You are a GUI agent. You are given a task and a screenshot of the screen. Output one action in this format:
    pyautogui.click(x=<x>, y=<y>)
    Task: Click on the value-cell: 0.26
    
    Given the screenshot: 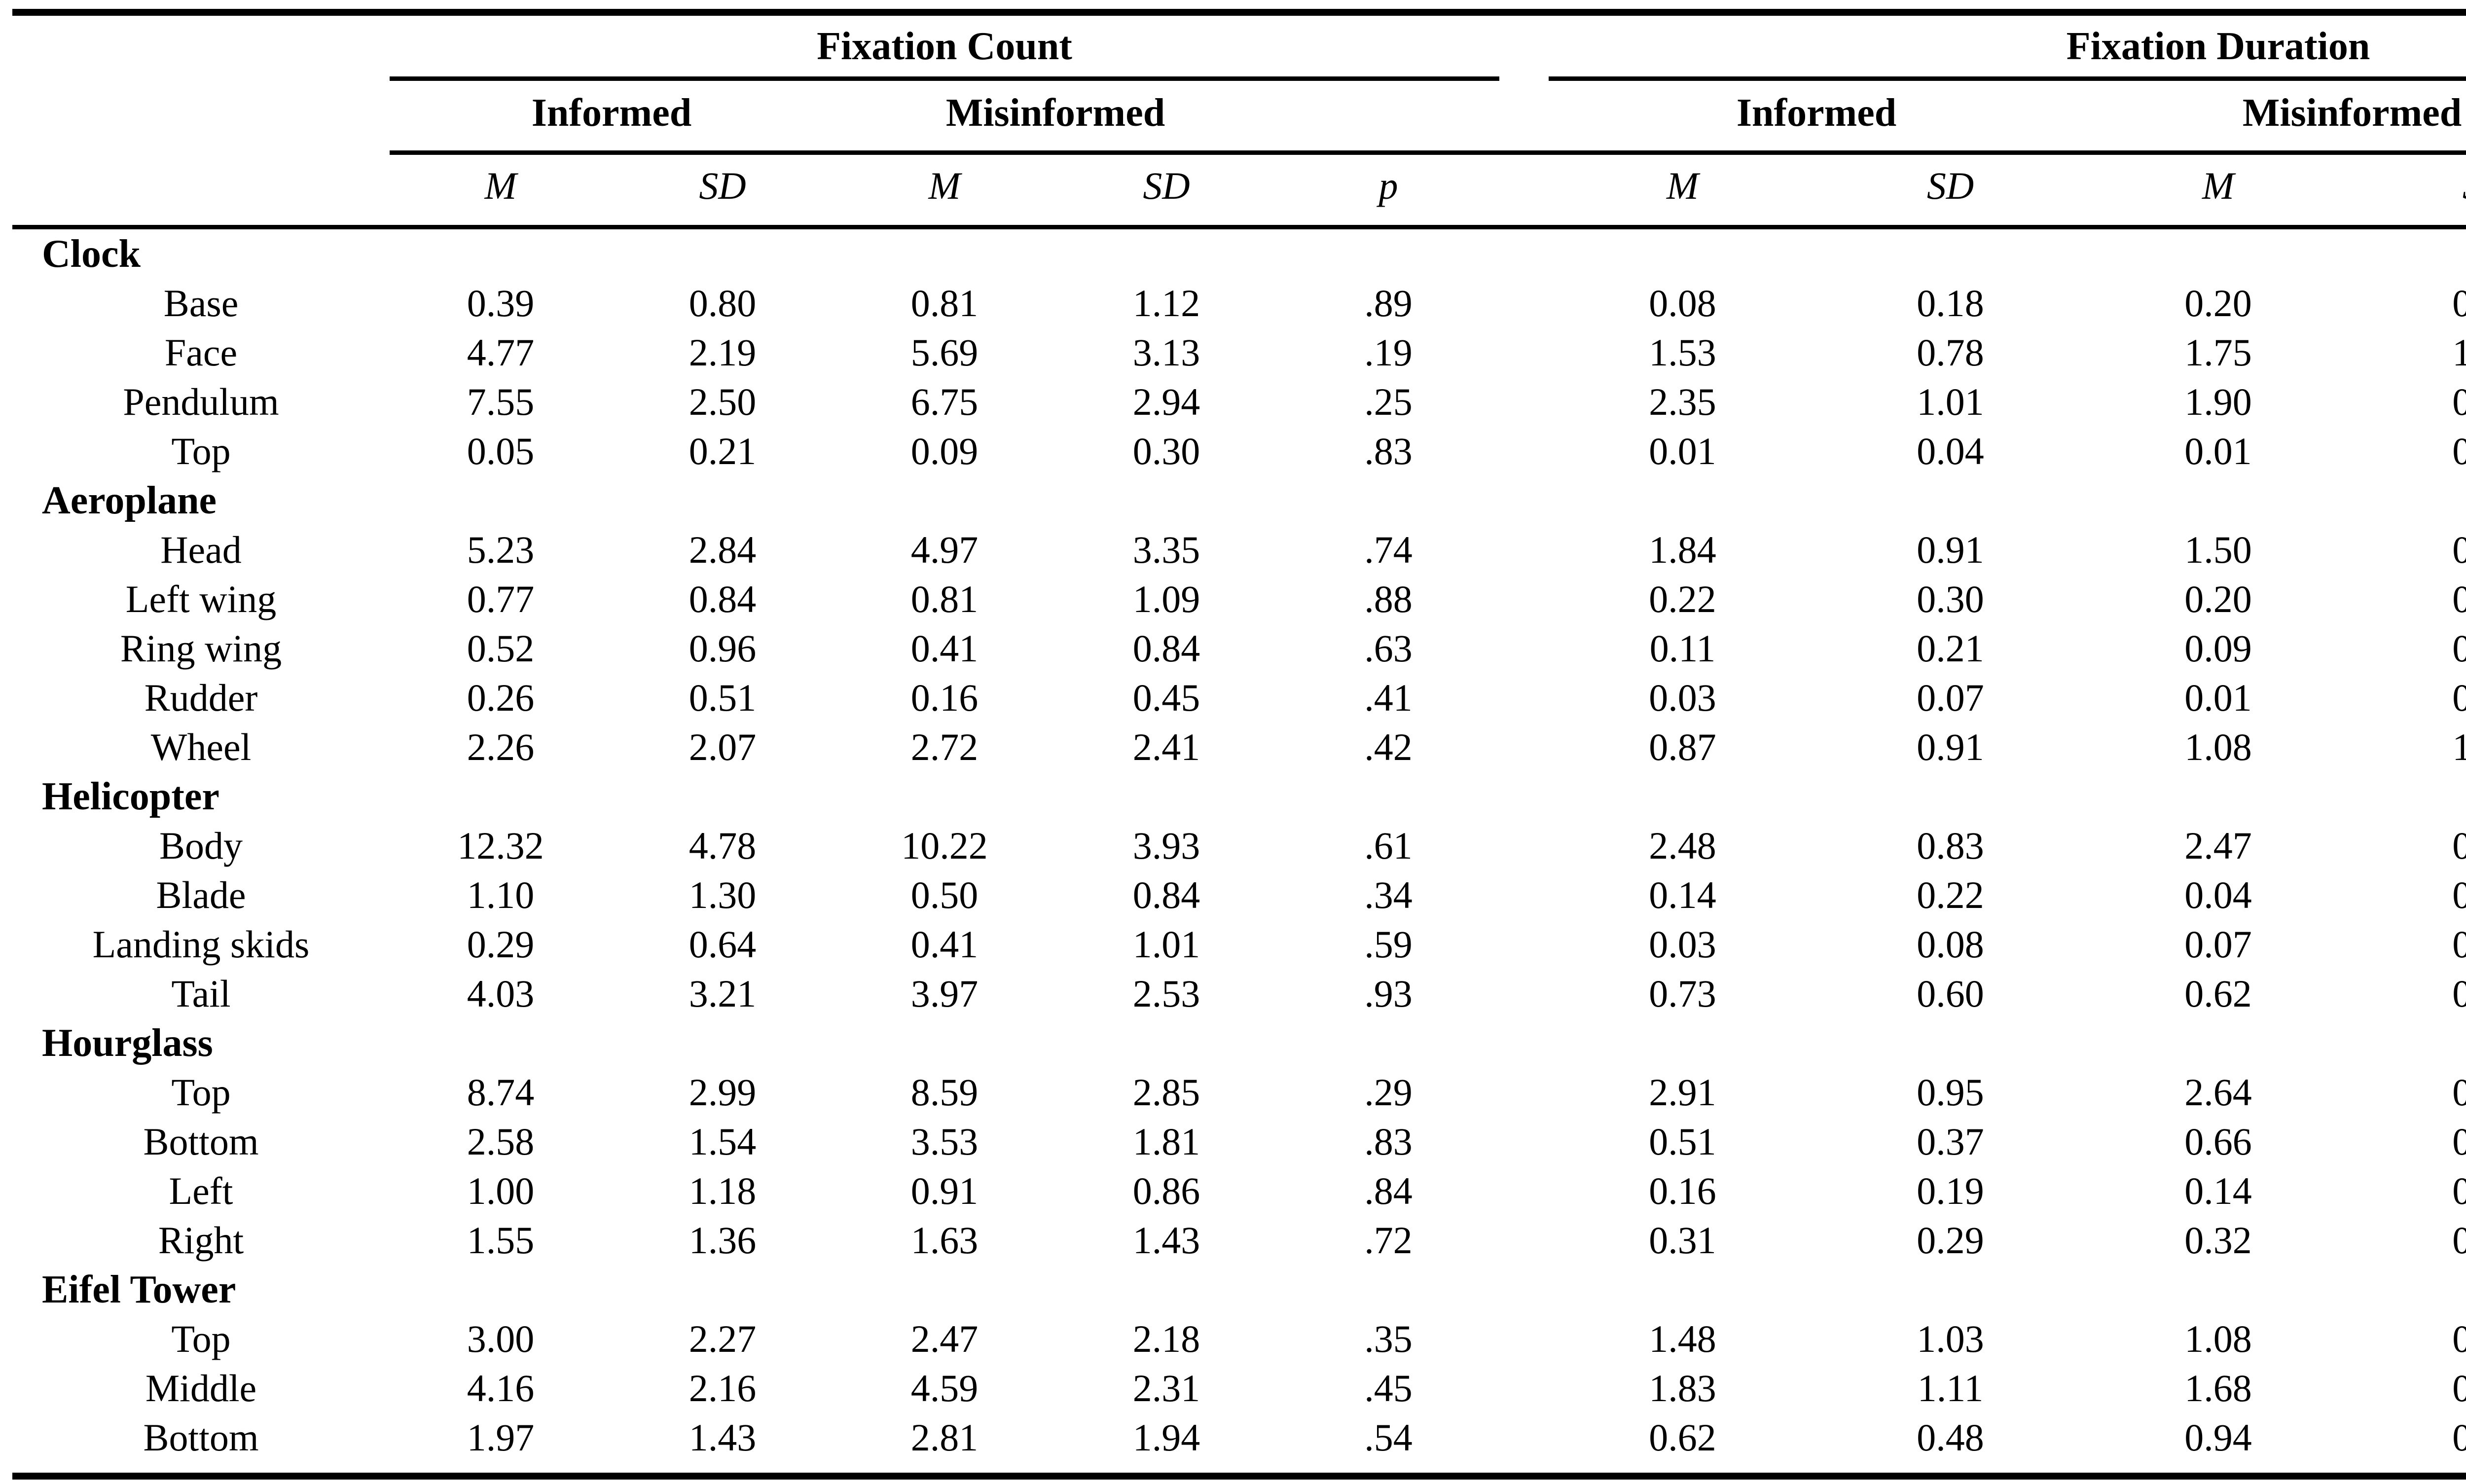 What is the action you would take?
    pyautogui.click(x=501, y=698)
    